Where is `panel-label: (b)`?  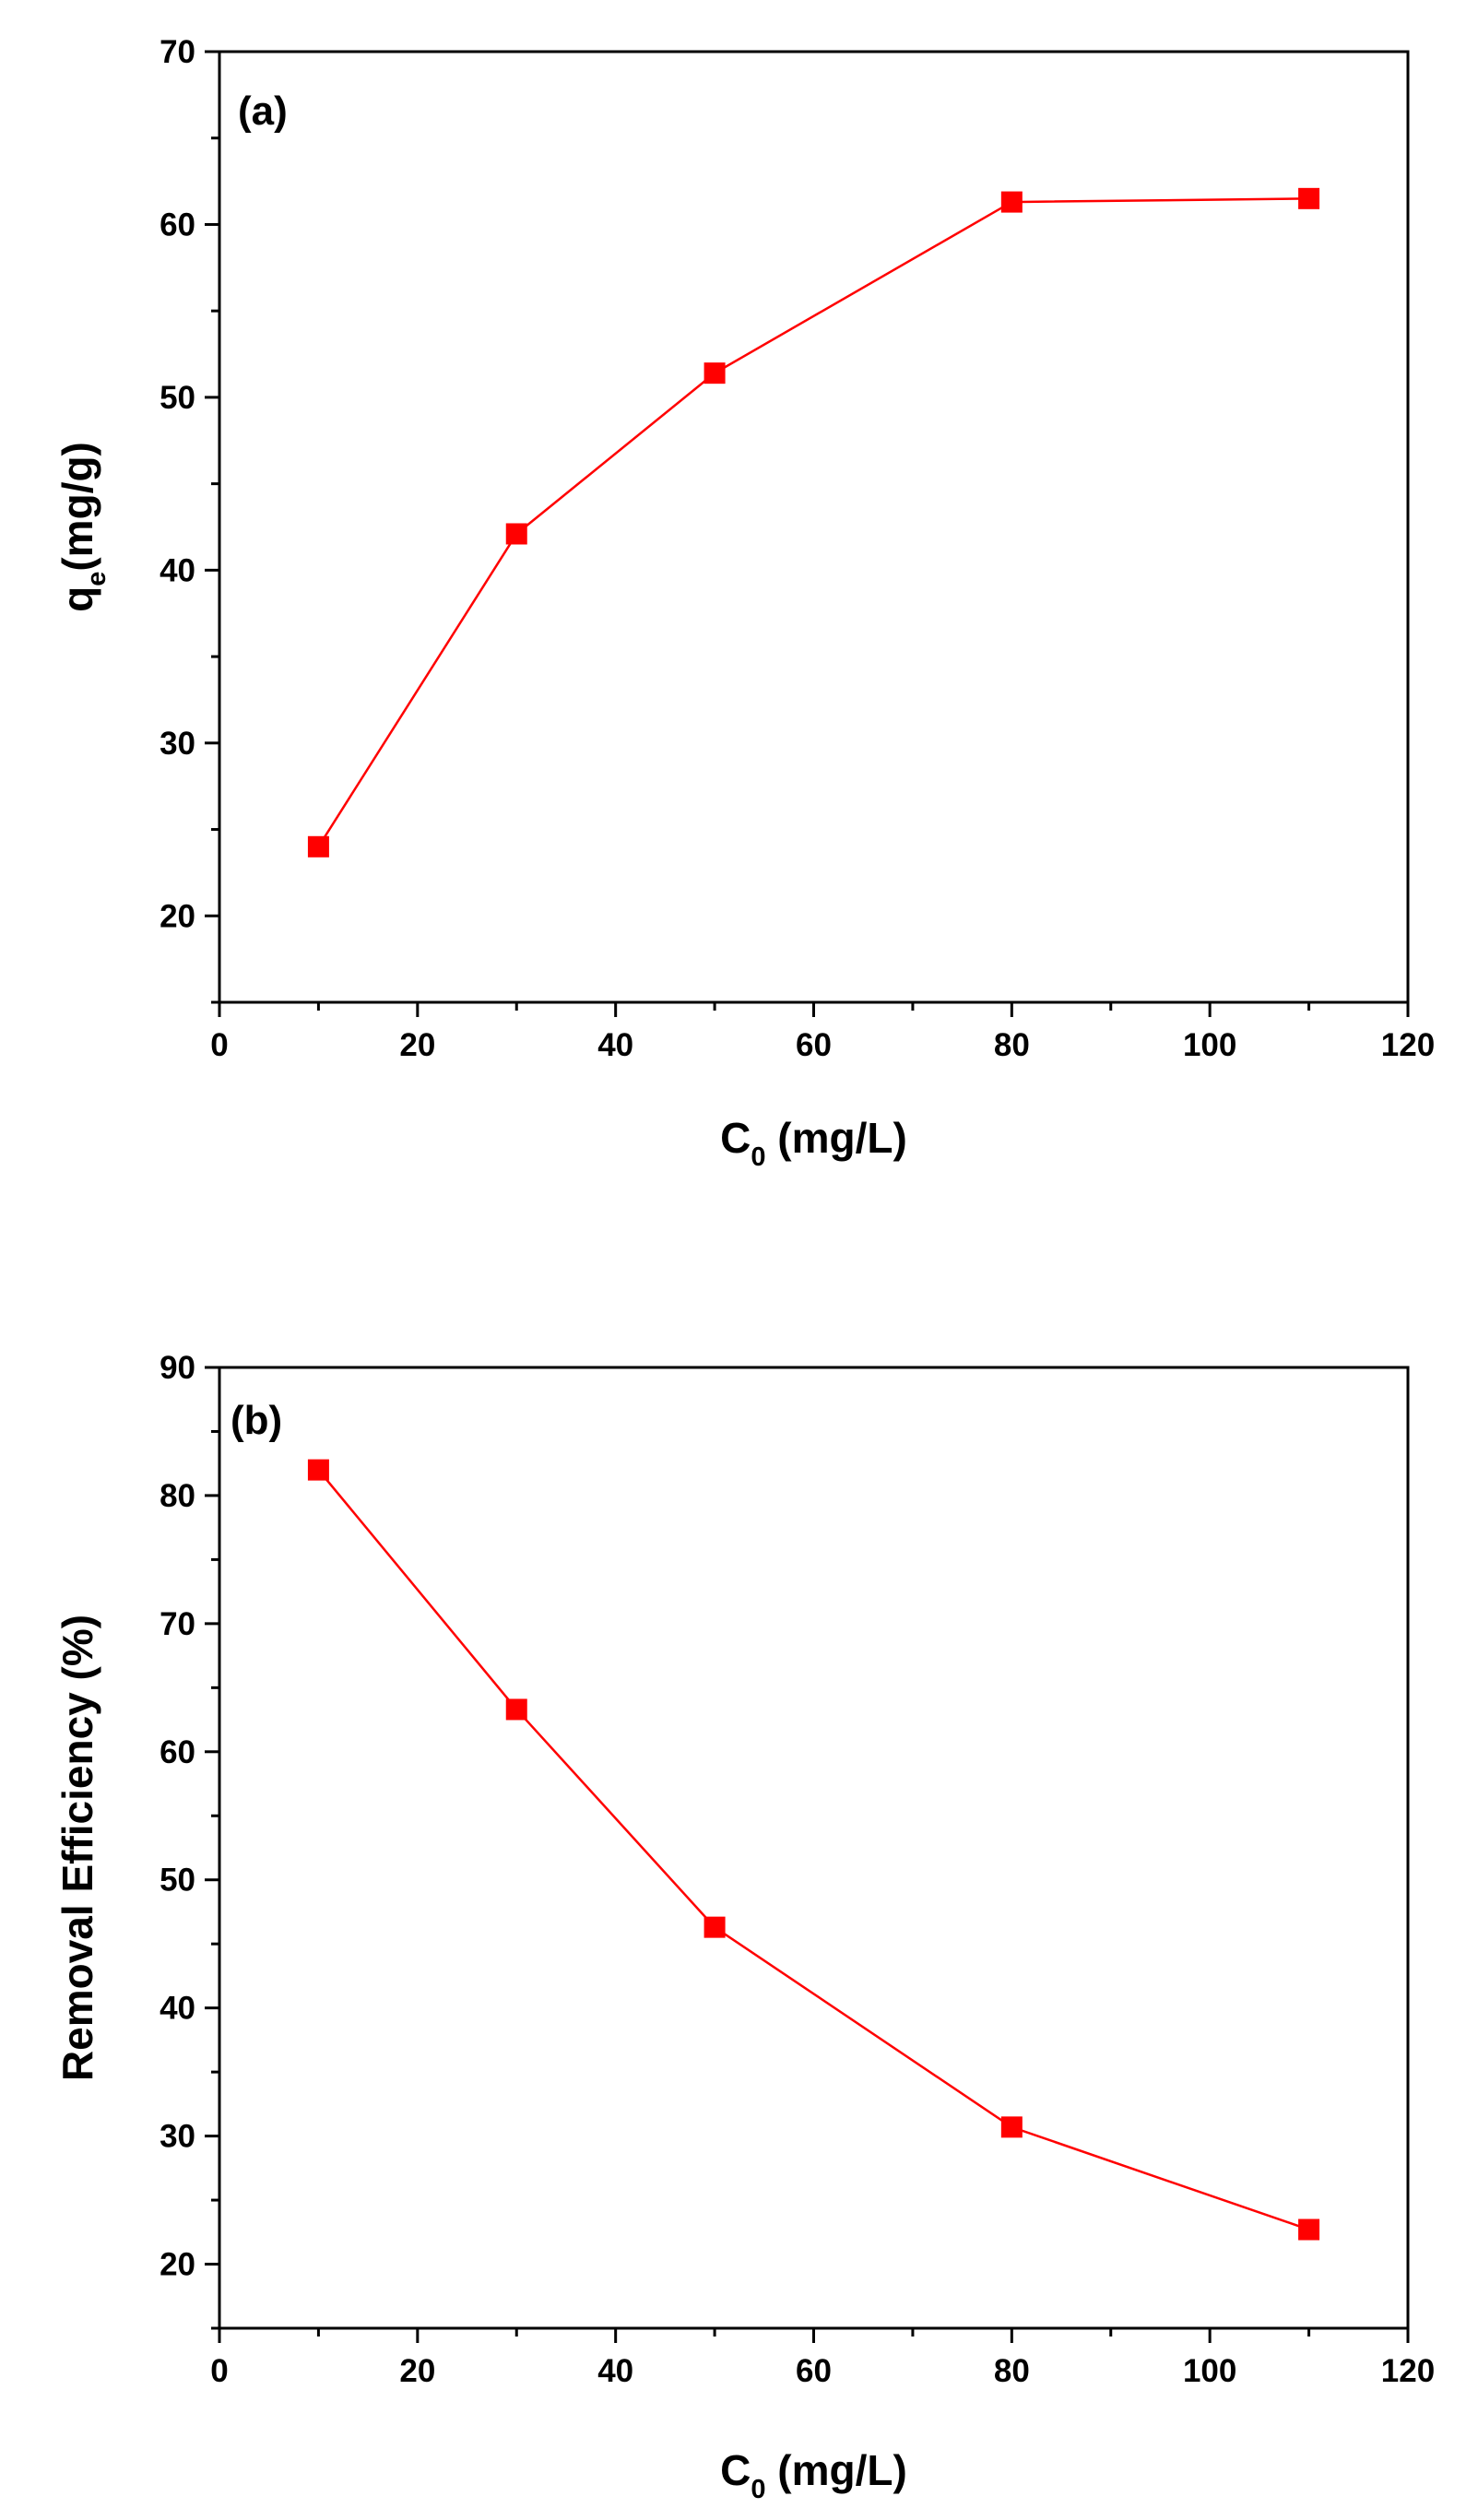 panel-label: (b) is located at coordinates (256, 1420).